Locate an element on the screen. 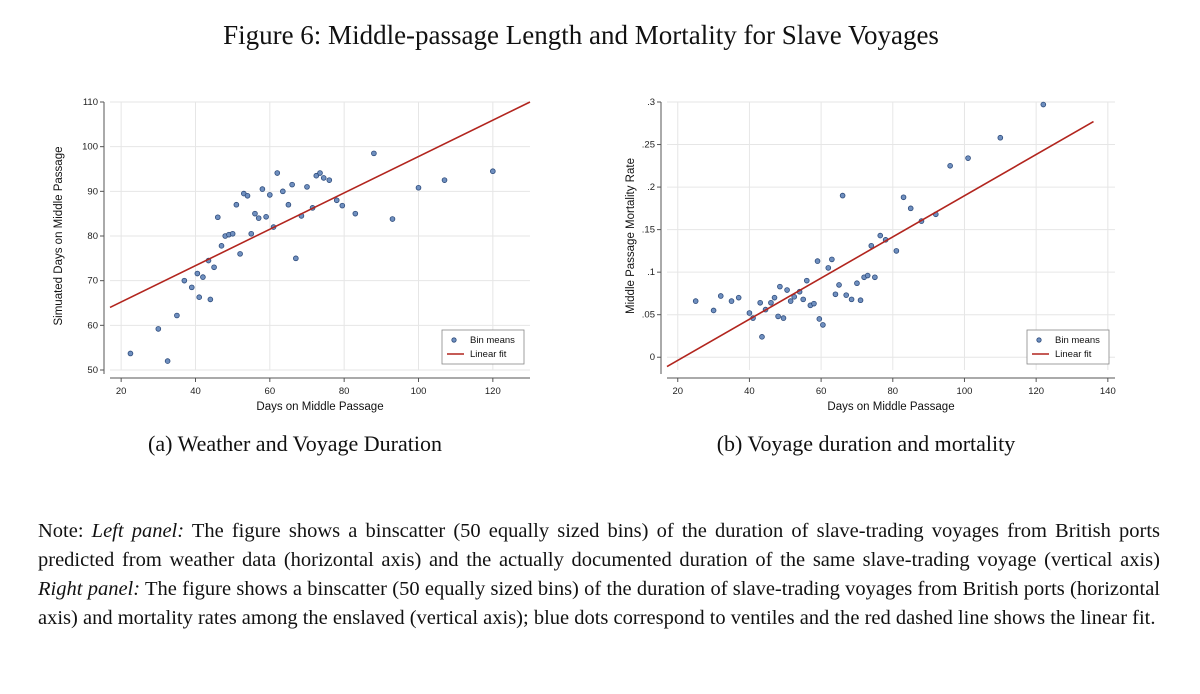 The width and height of the screenshot is (1200, 694). y-tick-label: .05 is located at coordinates (648, 315).